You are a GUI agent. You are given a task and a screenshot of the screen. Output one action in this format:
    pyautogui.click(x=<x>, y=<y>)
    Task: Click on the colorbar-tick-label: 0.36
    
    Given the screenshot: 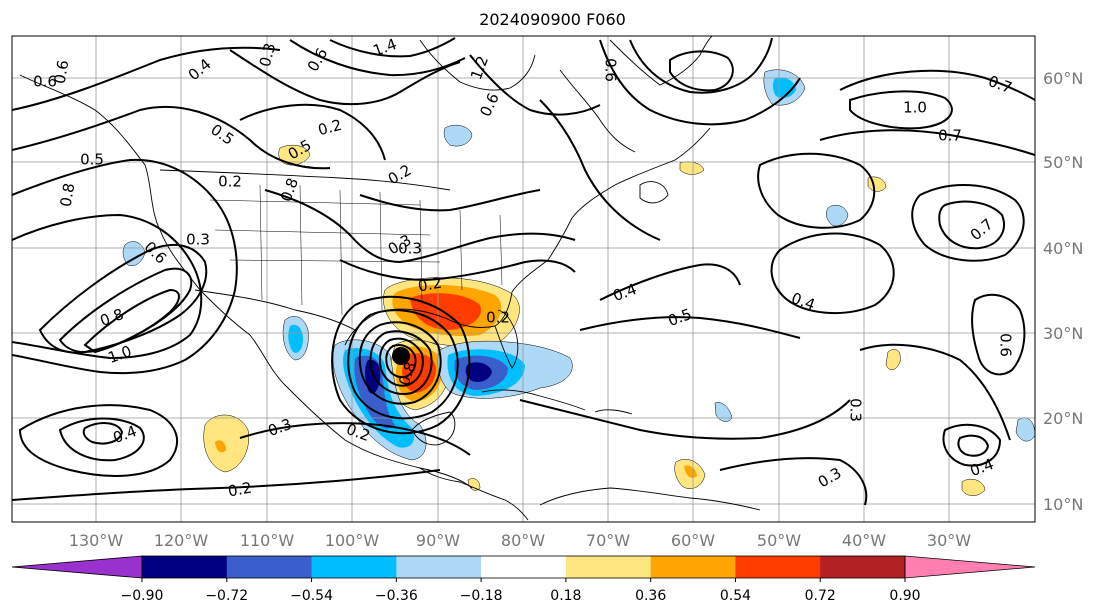 What is the action you would take?
    pyautogui.click(x=650, y=596)
    